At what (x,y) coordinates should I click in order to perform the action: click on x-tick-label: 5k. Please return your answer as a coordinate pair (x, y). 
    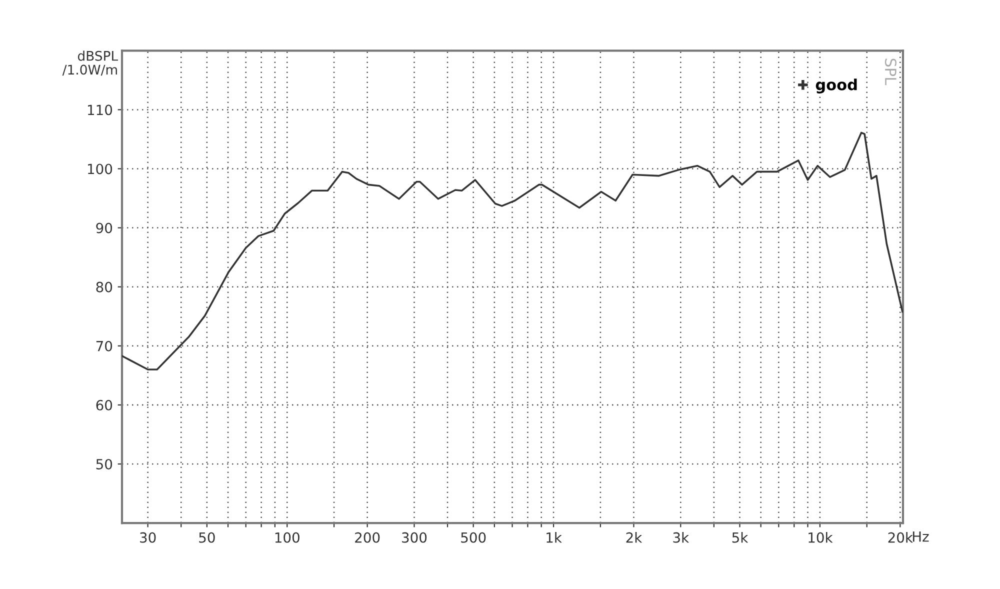
    Looking at the image, I should click on (740, 537).